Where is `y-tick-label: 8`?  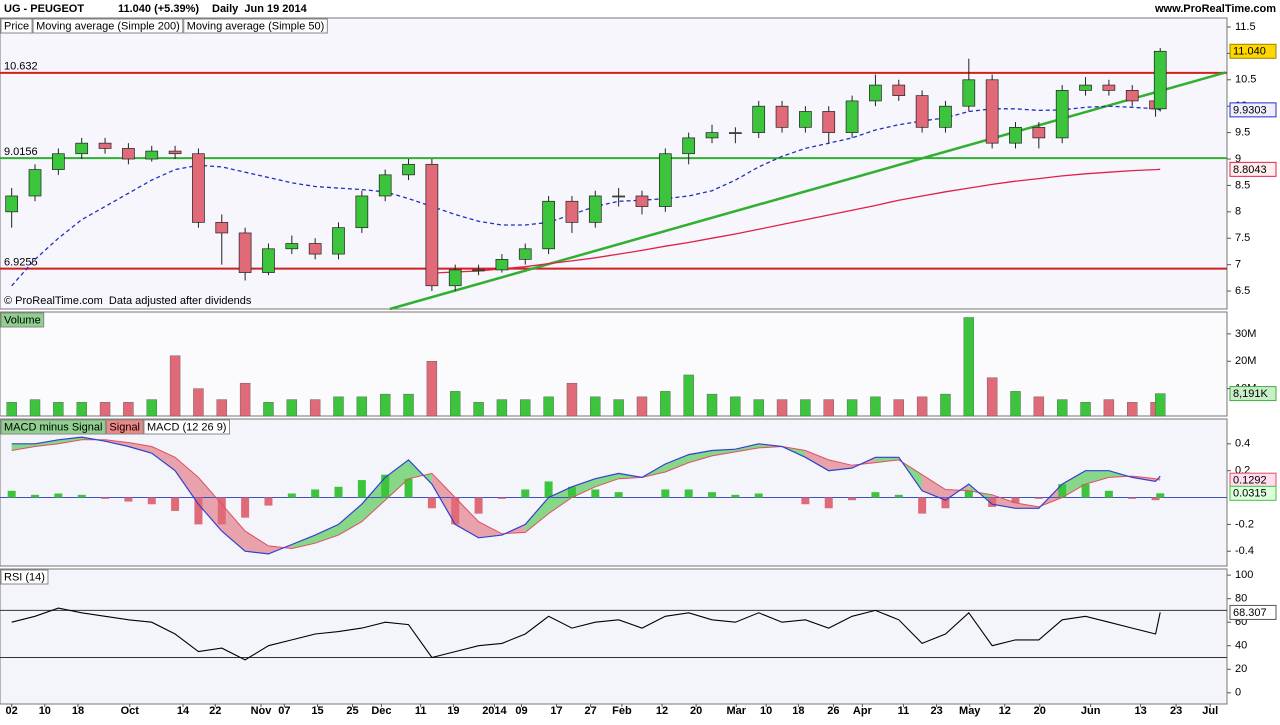 y-tick-label: 8 is located at coordinates (1238, 212).